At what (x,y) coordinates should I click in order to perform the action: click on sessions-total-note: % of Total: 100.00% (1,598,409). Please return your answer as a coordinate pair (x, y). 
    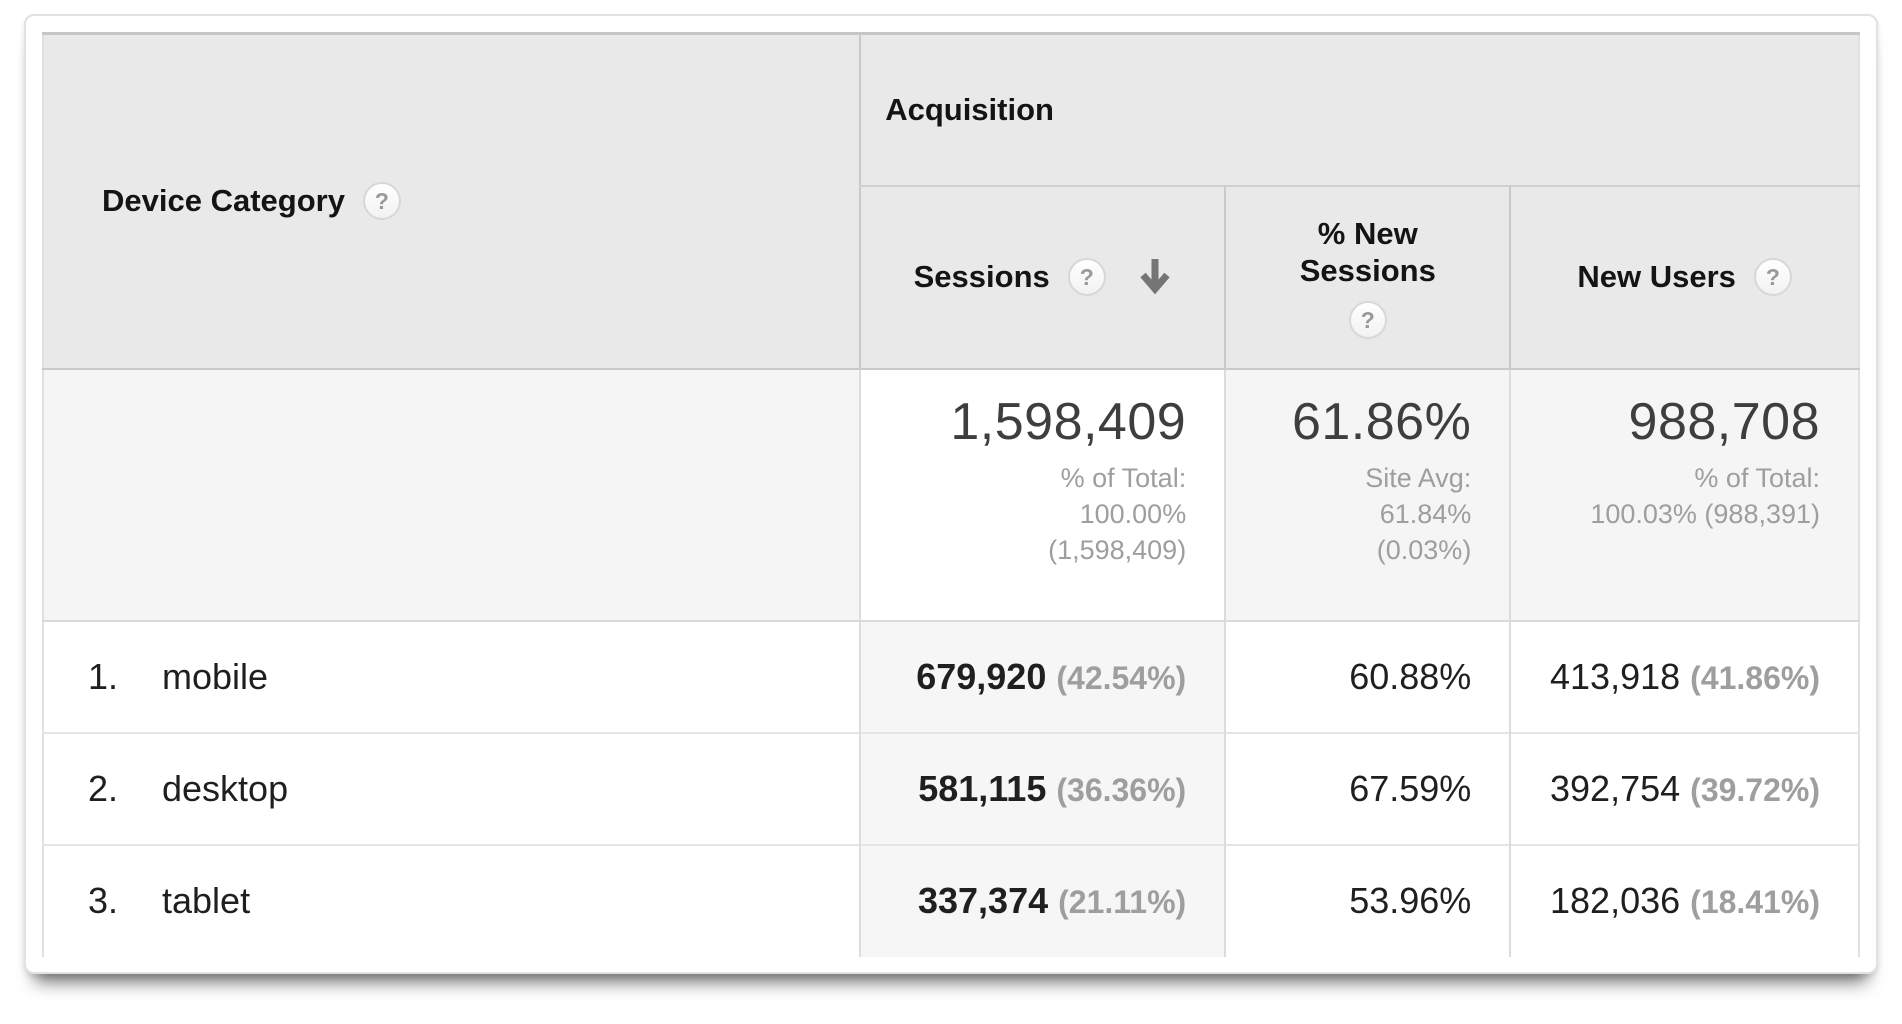
    Looking at the image, I should click on (1117, 514).